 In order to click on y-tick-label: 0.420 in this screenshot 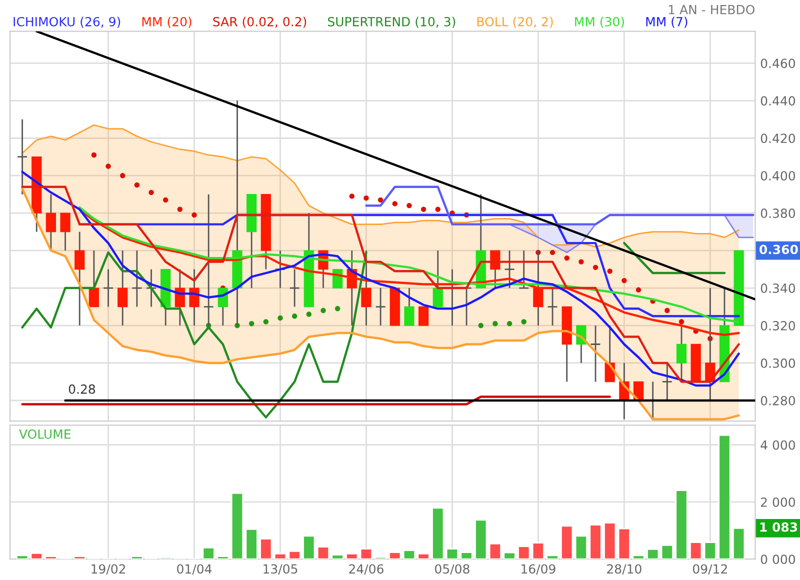, I will do `click(778, 139)`.